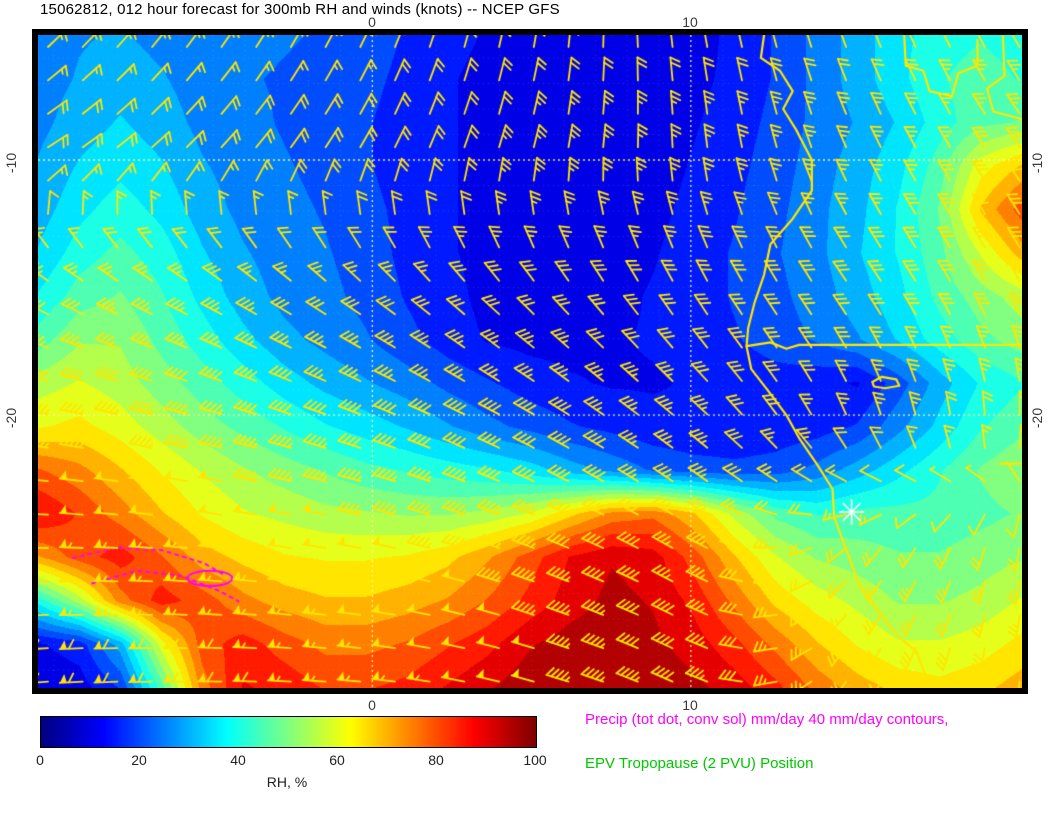  Describe the element at coordinates (337, 760) in the screenshot. I see `colorbar-tick-60: 60` at that location.